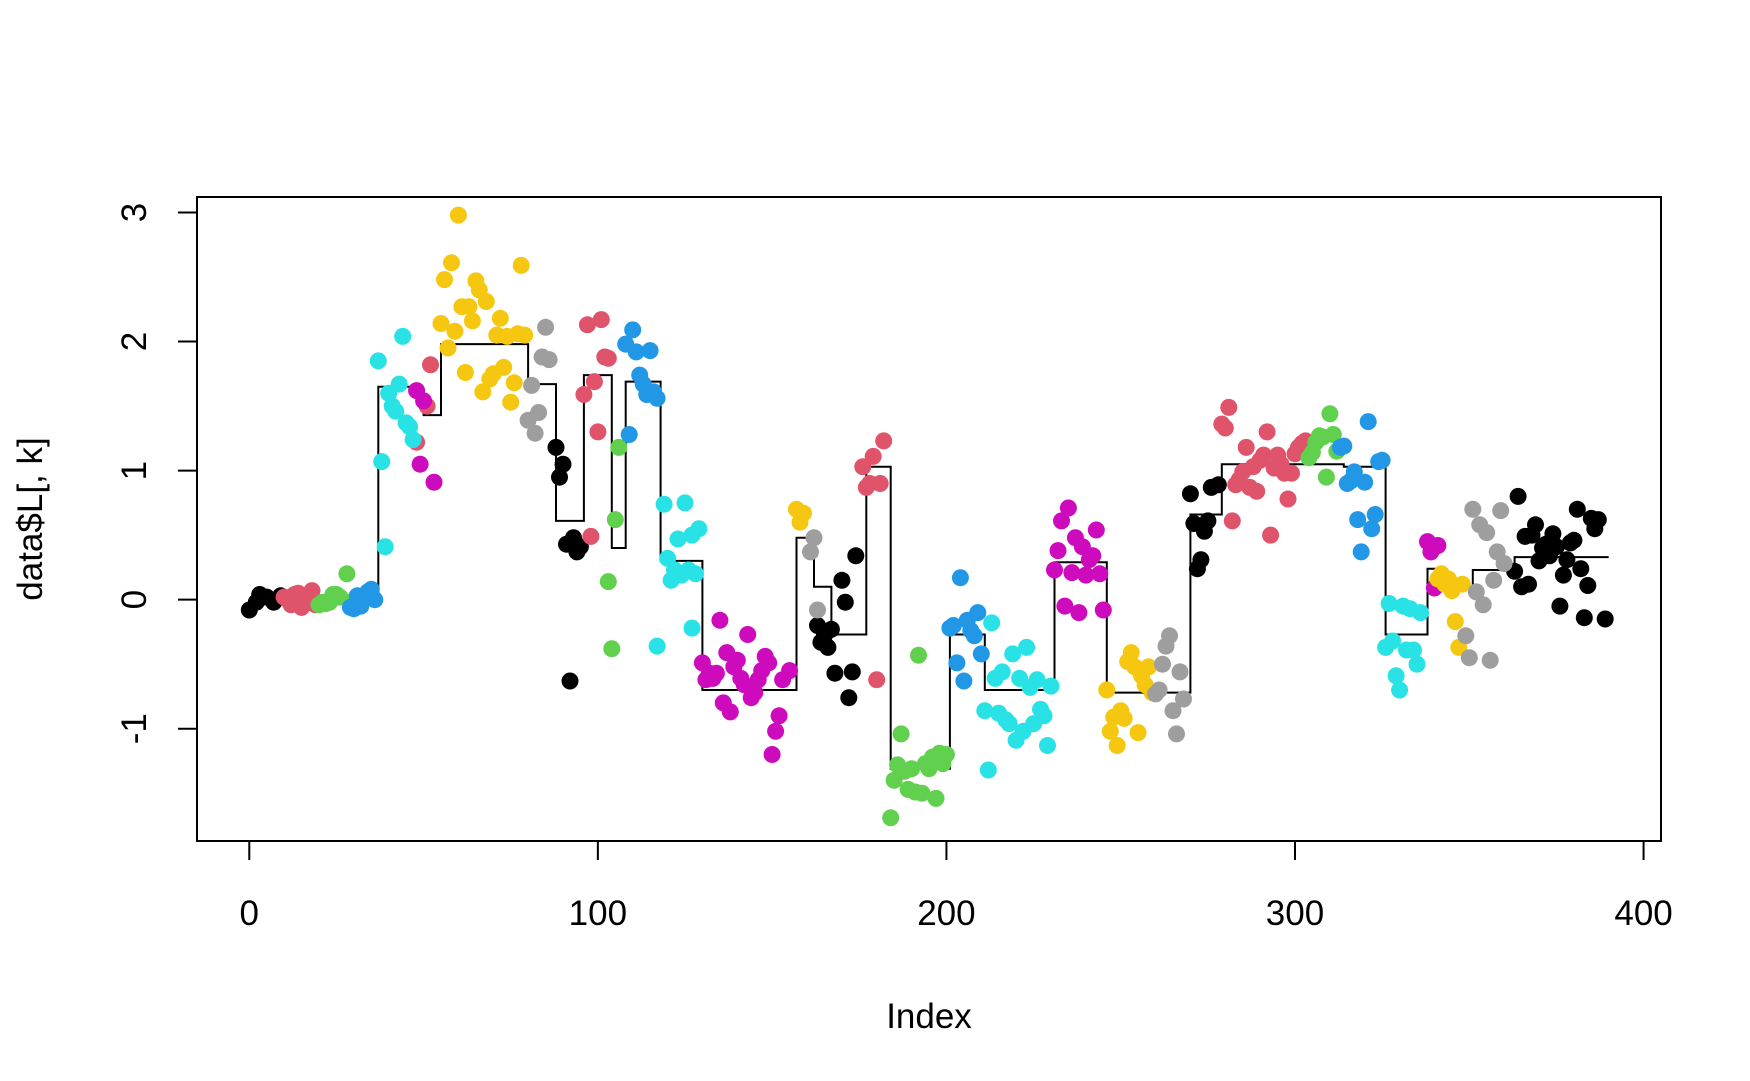  I want to click on y-tick-label: -1, so click(134, 728).